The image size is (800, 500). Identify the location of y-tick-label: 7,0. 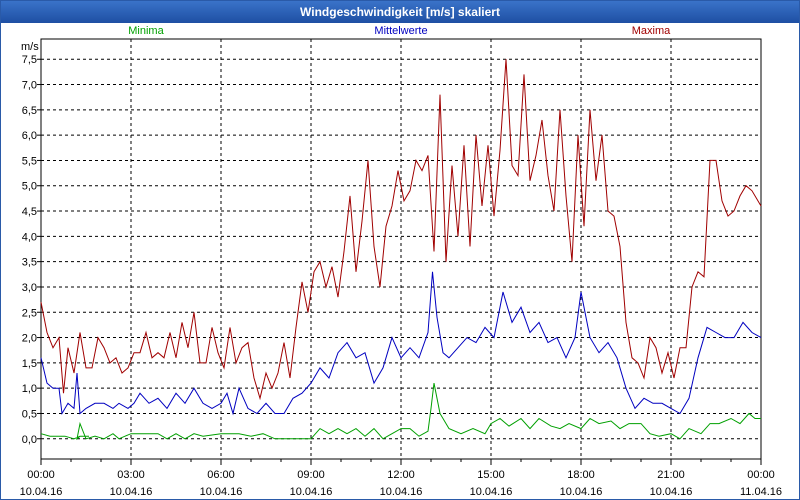
(29, 86).